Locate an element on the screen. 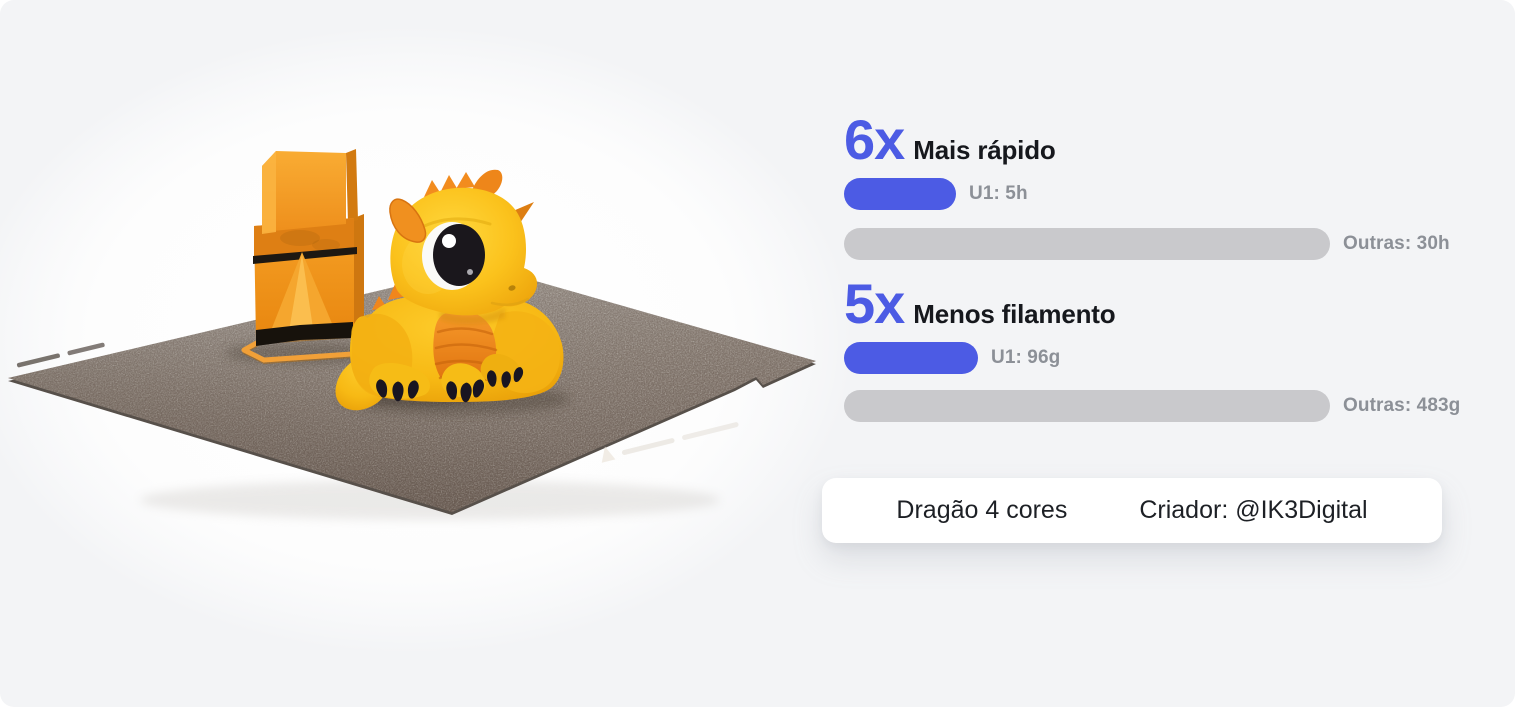  bar-label-filament-others: Outras: 483g is located at coordinates (1402, 405).